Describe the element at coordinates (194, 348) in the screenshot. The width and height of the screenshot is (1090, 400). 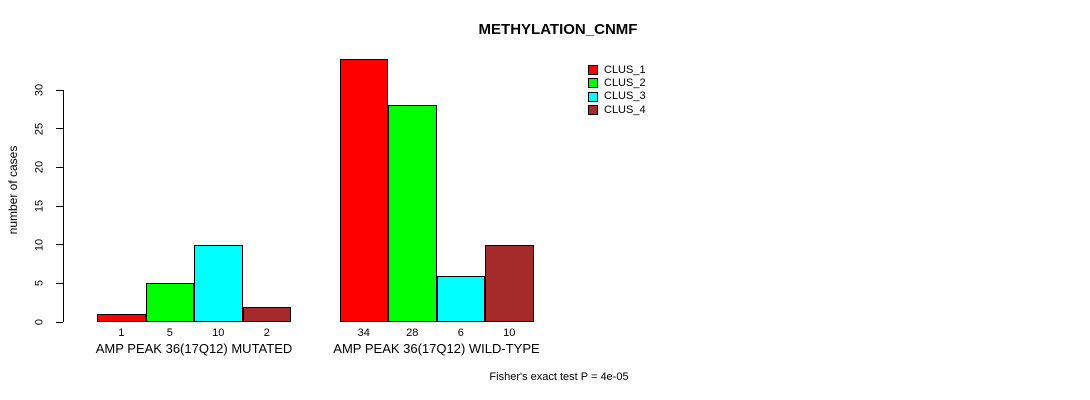
I see `x-axis-group-label: AMP PEAK 36(17Q12) MUTATED` at that location.